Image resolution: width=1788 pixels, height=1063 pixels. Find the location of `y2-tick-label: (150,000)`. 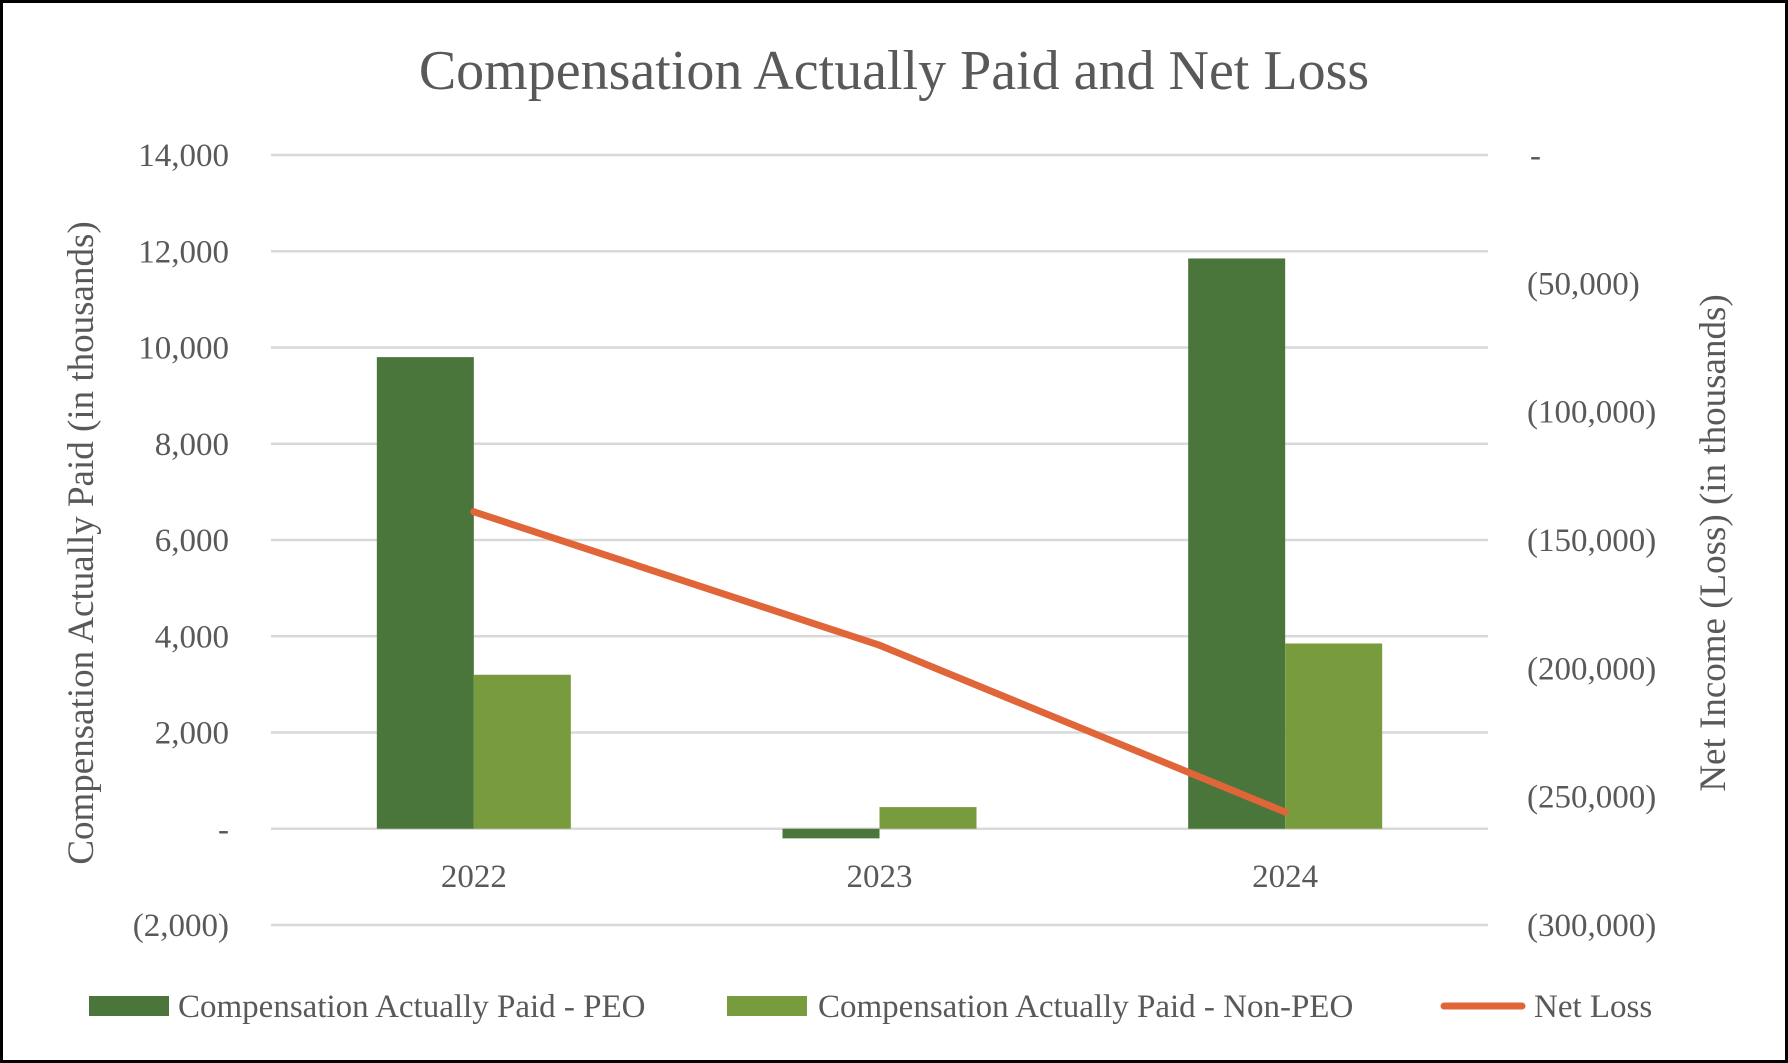

y2-tick-label: (150,000) is located at coordinates (1591, 541).